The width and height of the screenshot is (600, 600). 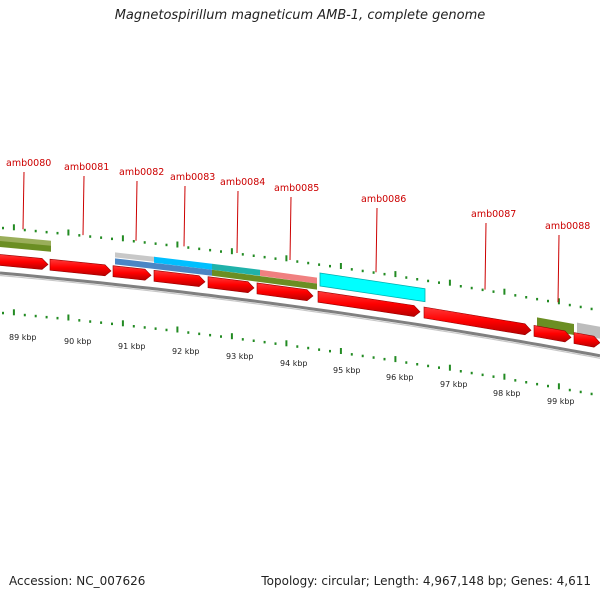 What do you see at coordinates (347, 370) in the screenshot?
I see `kbp-label: 95 kbp` at bounding box center [347, 370].